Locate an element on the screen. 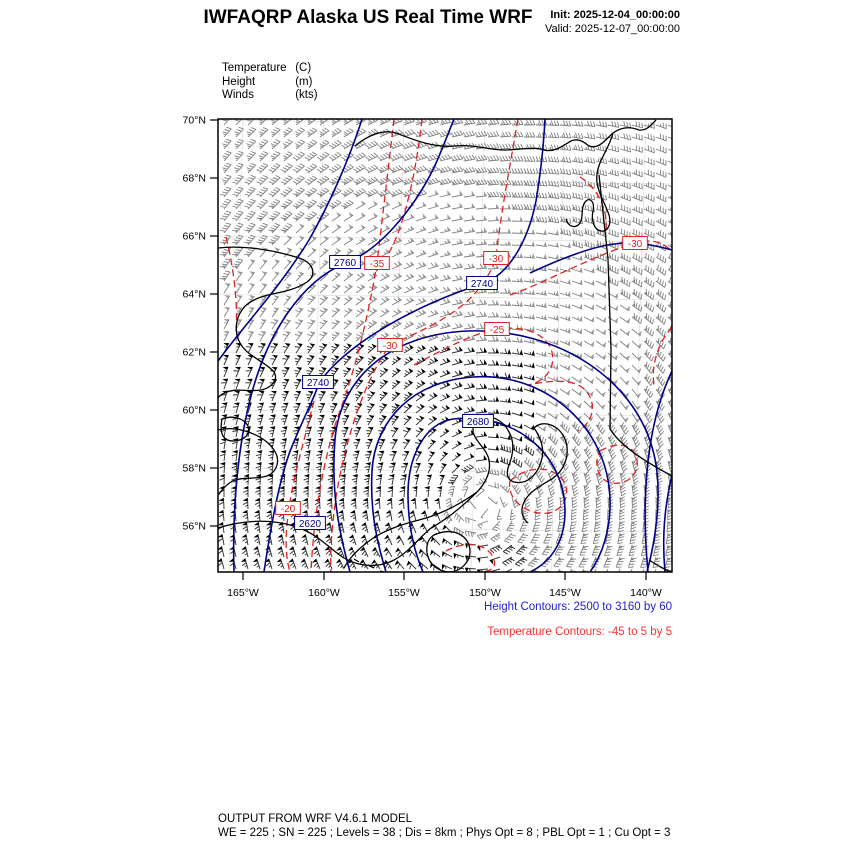  model-output-line: OUTPUT FROM WRF V4.6.1 MODEL is located at coordinates (315, 819).